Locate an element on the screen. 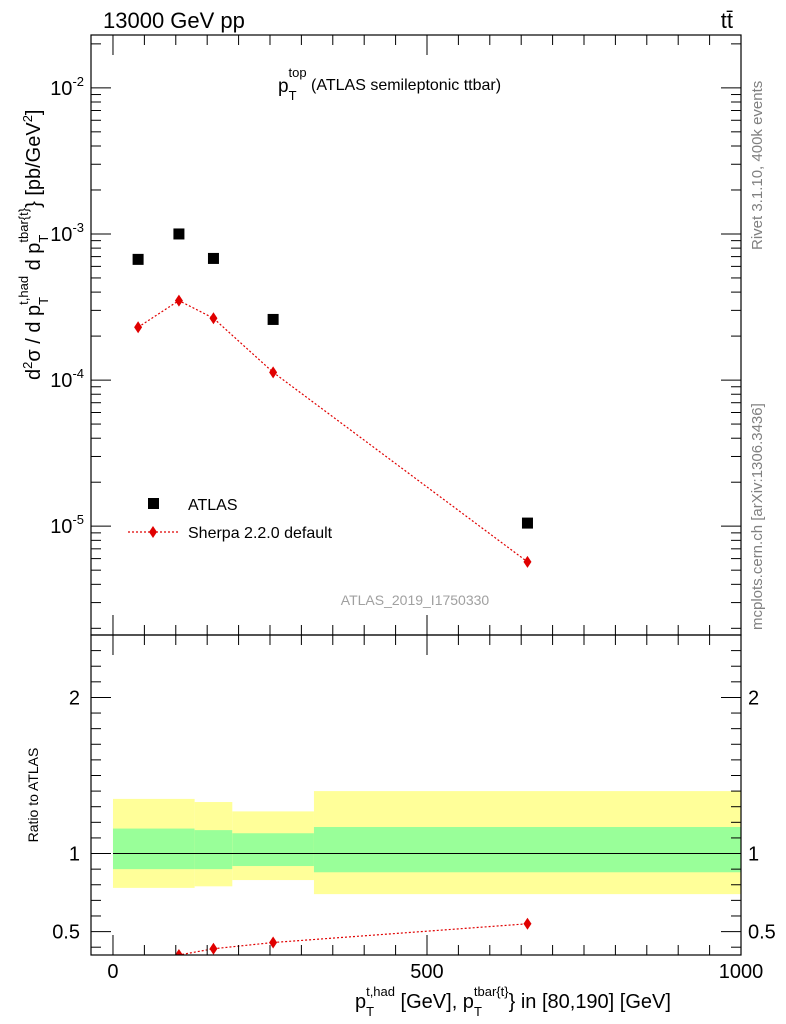 This screenshot has height=1024, width=786. ratio-y-tick-label-left: 2 is located at coordinates (74, 698).